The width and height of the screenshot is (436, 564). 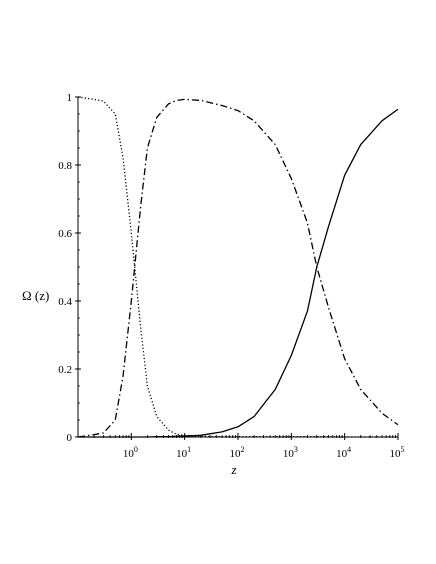 I want to click on x-tick-label-3: 10³, so click(x=290, y=452).